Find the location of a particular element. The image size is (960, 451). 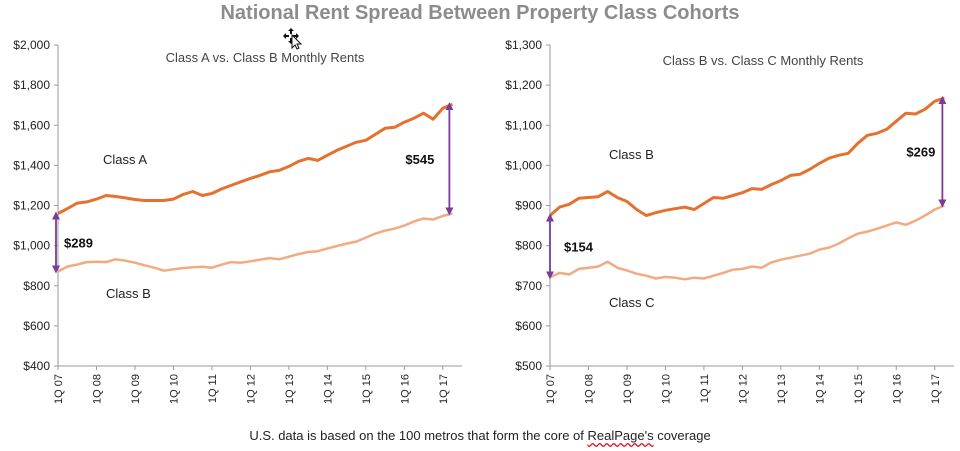

spread-label: $289 is located at coordinates (78, 243).